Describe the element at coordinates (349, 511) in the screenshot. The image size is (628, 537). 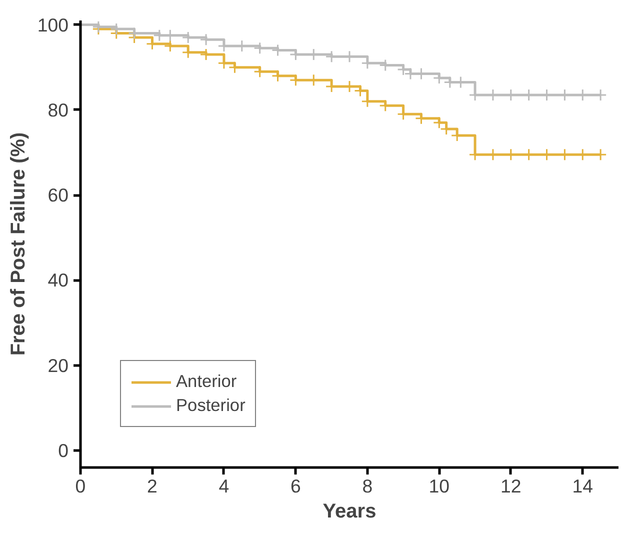
I see `x-axis-title: Years` at that location.